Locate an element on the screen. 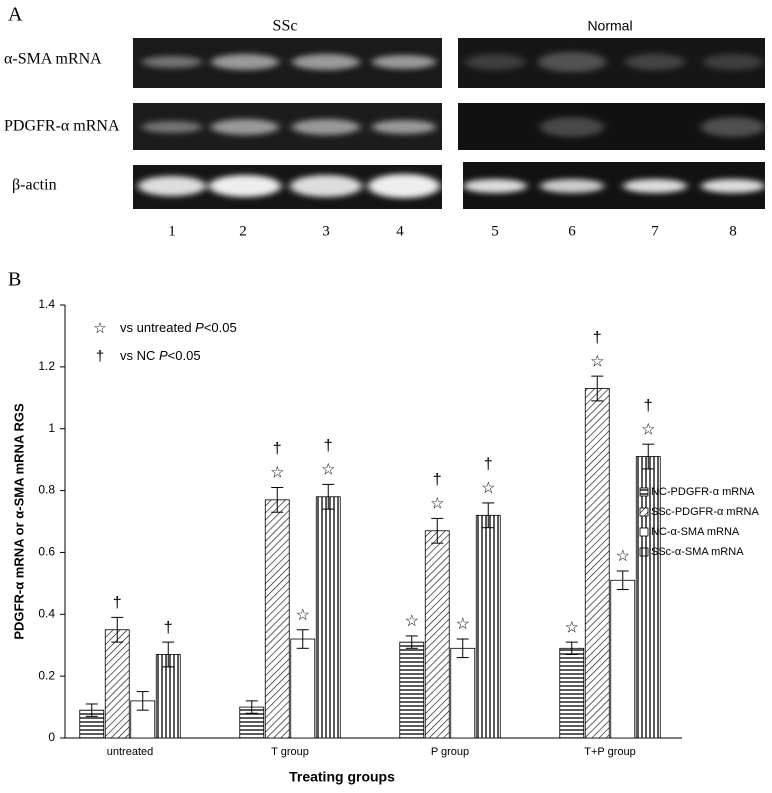  x-axis-title: Treating groups is located at coordinates (342, 777).